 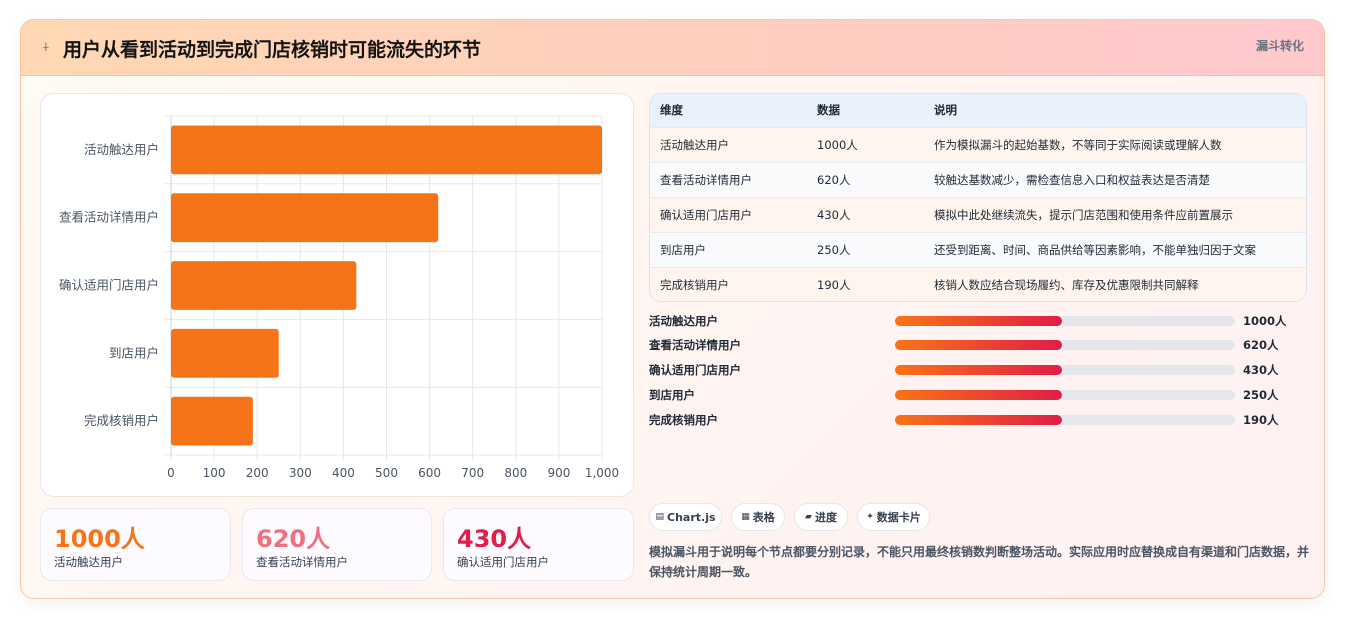 What do you see at coordinates (343, 473) in the screenshot?
I see `x-tick-label: 400` at bounding box center [343, 473].